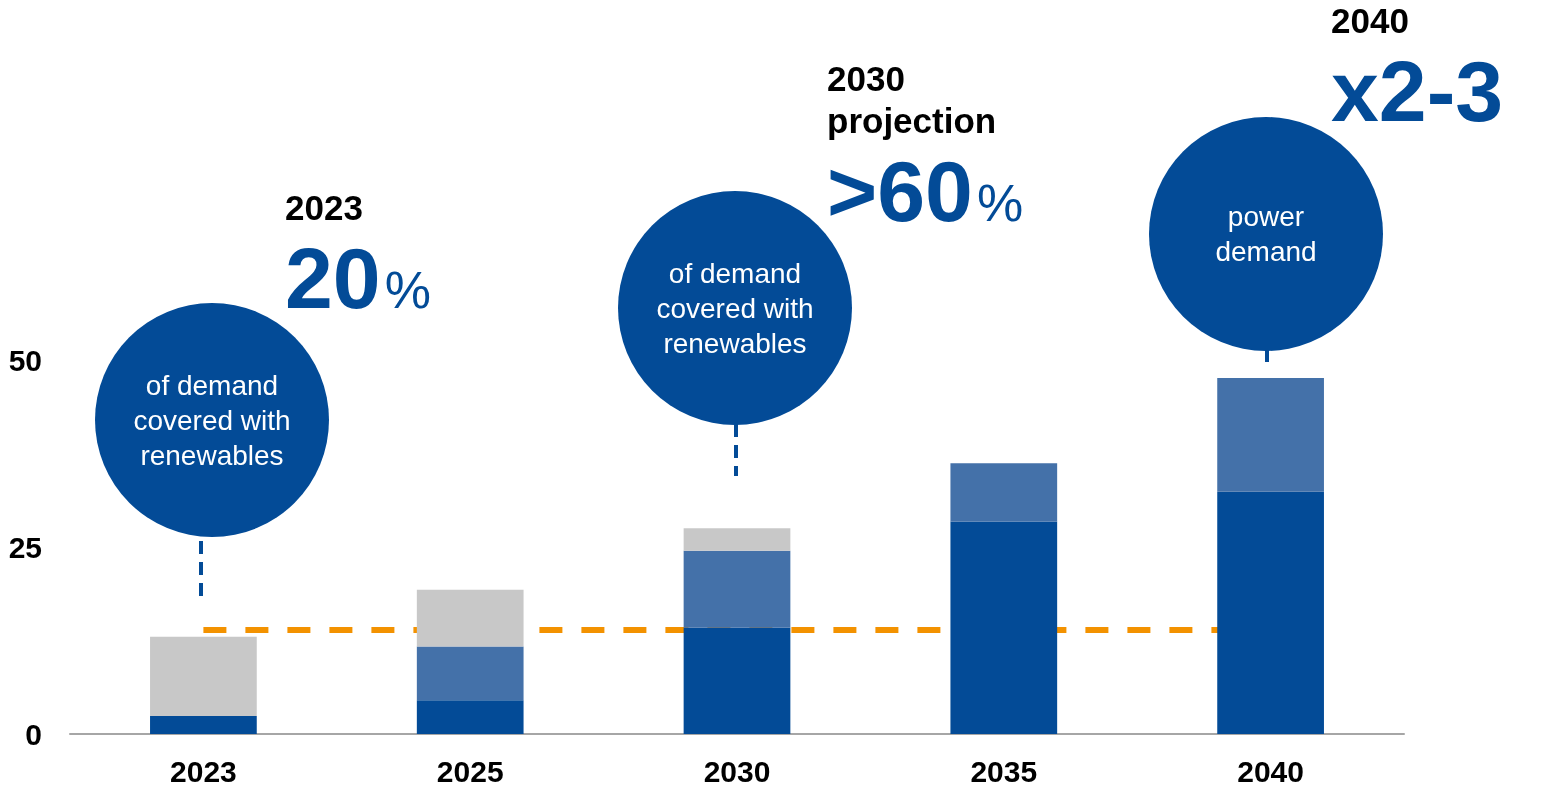 The width and height of the screenshot is (1555, 787). What do you see at coordinates (1270, 770) in the screenshot?
I see `x-tick-label: 2040` at bounding box center [1270, 770].